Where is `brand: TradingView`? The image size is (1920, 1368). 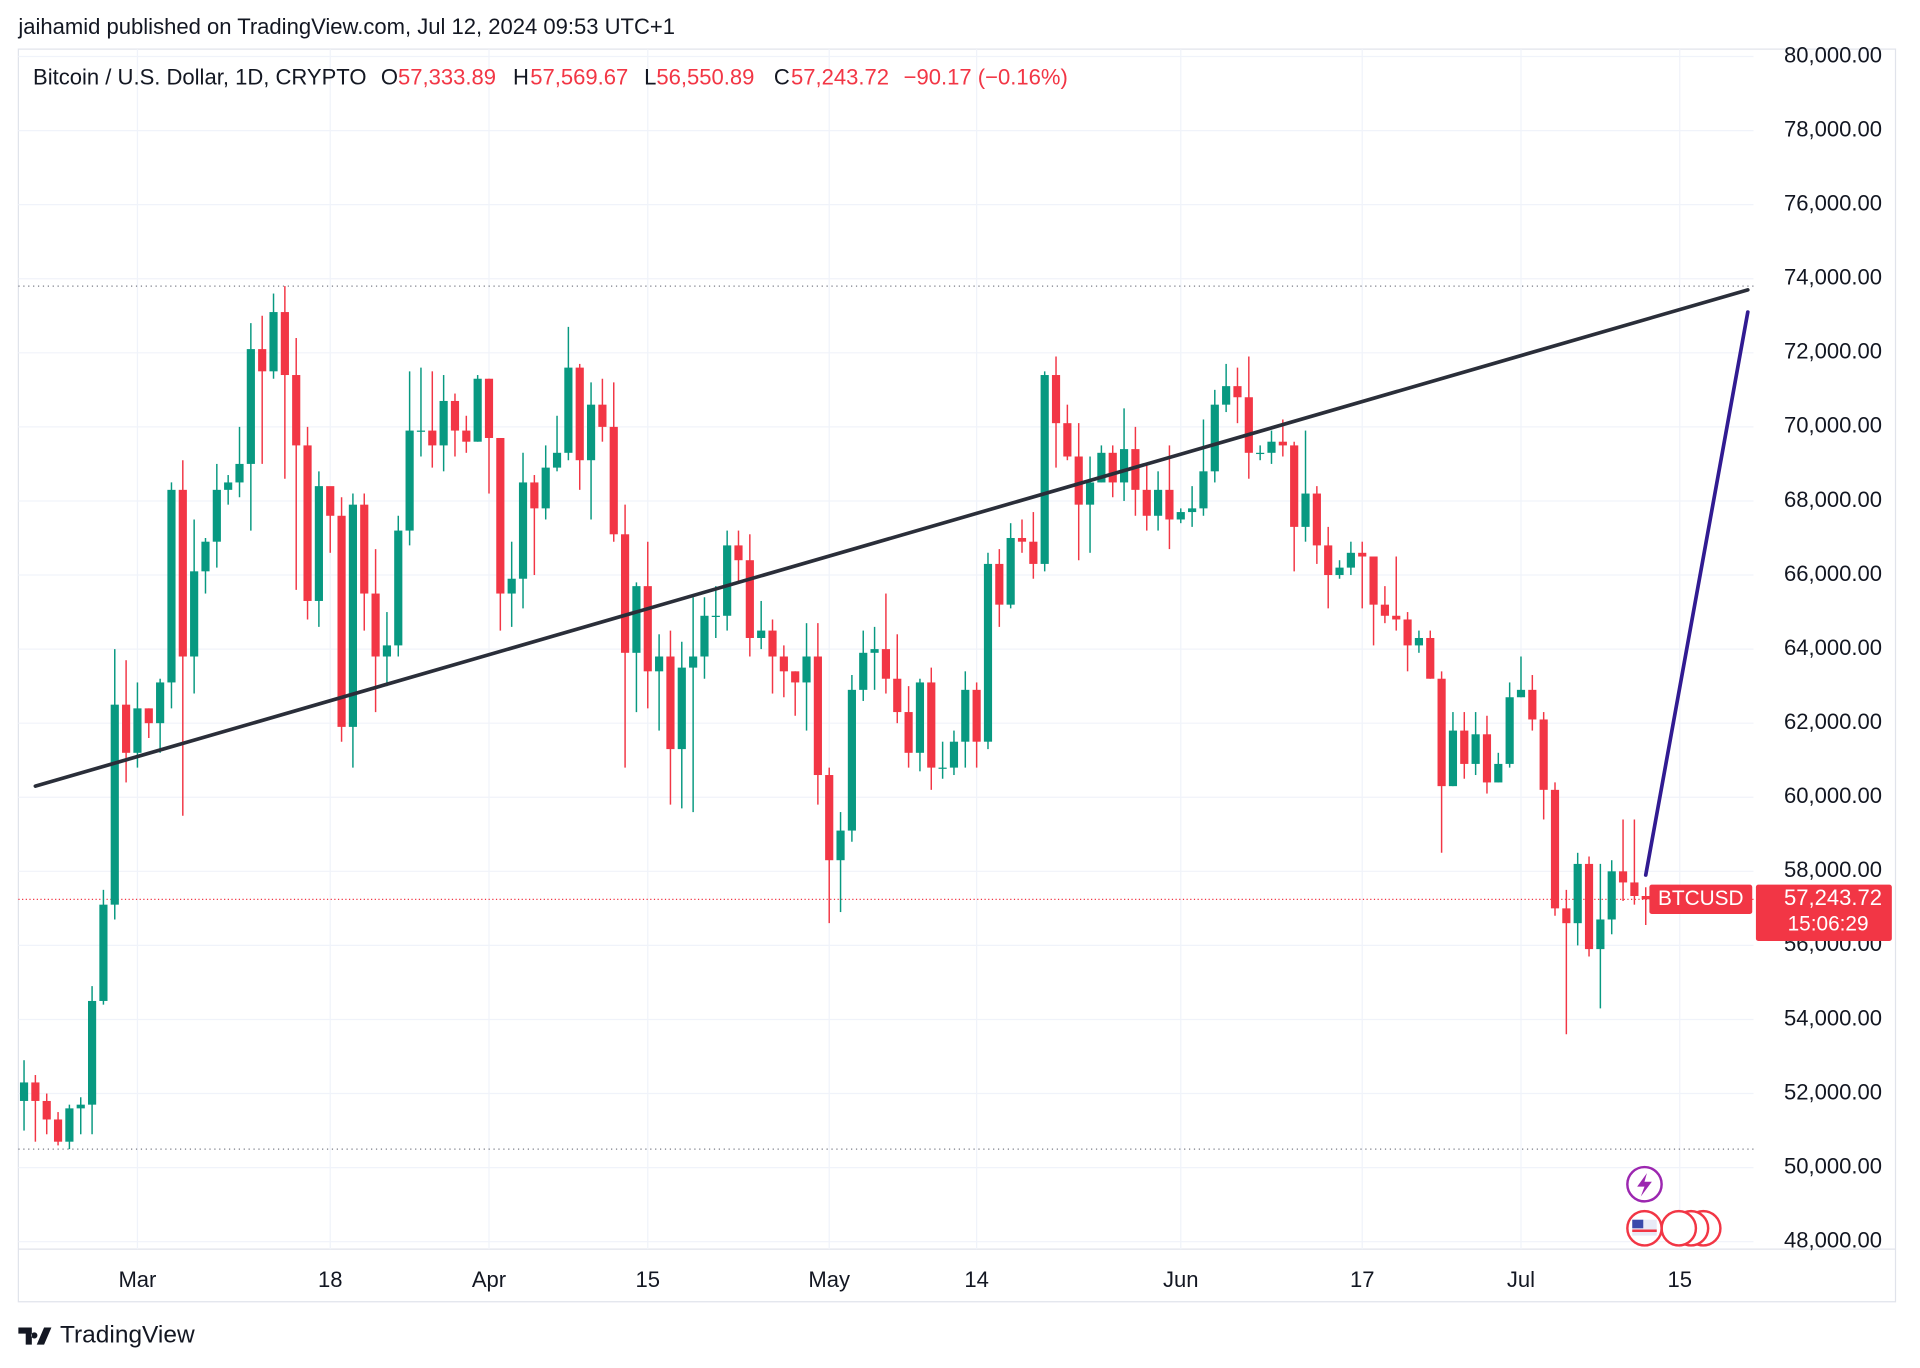 brand: TradingView is located at coordinates (127, 1335).